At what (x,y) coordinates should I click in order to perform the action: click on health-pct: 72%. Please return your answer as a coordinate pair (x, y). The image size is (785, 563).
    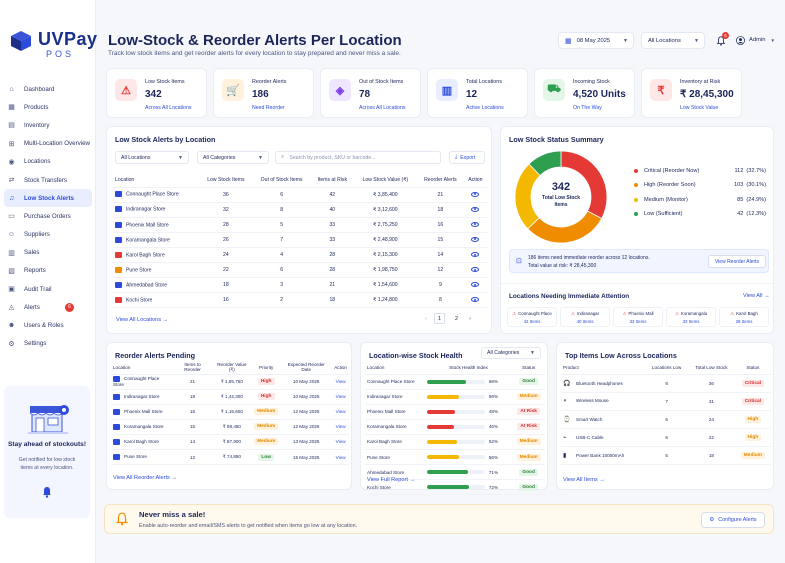
    Looking at the image, I should click on (493, 487).